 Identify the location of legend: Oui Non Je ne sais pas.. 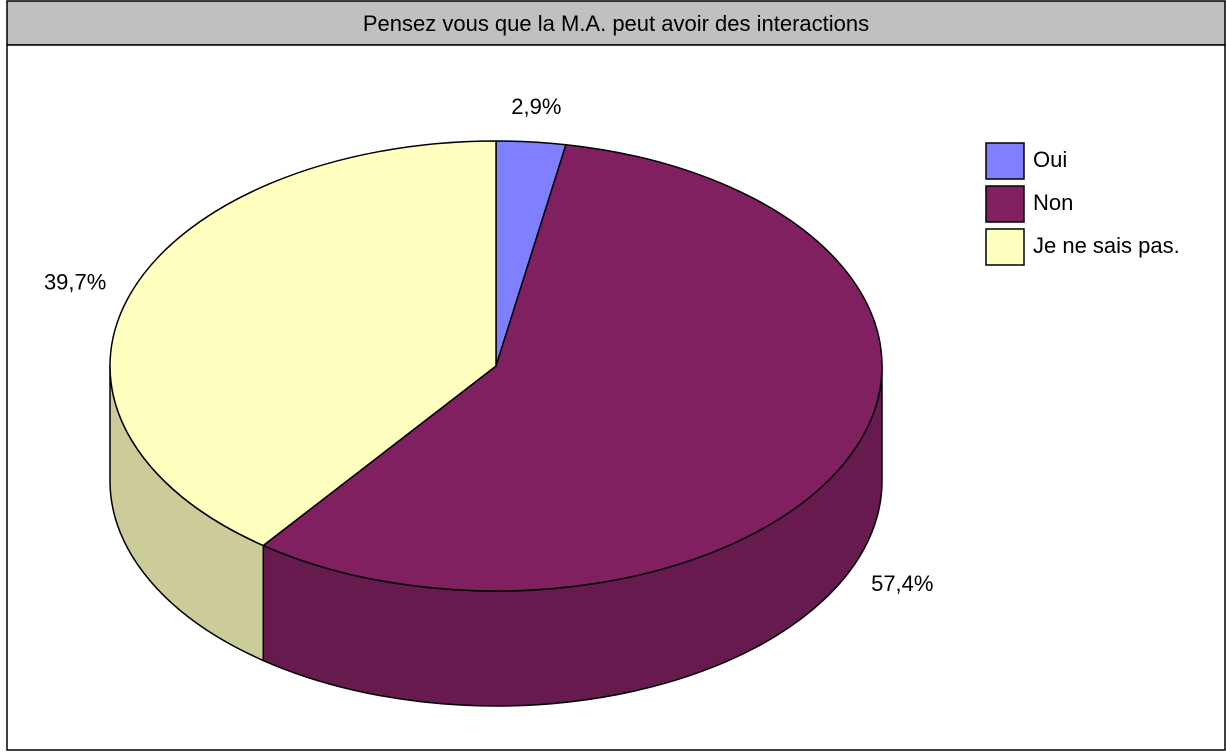
(1082, 204).